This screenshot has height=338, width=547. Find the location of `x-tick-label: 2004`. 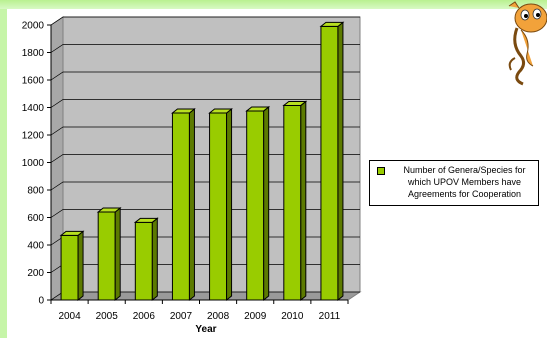

x-tick-label: 2004 is located at coordinates (69, 316).